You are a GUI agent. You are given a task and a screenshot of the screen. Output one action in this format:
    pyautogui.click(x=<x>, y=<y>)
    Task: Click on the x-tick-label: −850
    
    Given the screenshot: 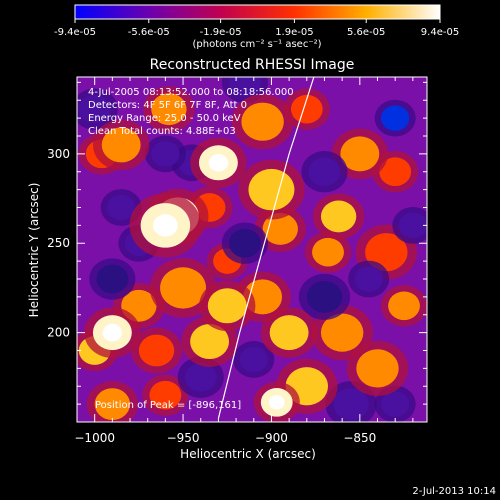 What is the action you would take?
    pyautogui.click(x=359, y=438)
    